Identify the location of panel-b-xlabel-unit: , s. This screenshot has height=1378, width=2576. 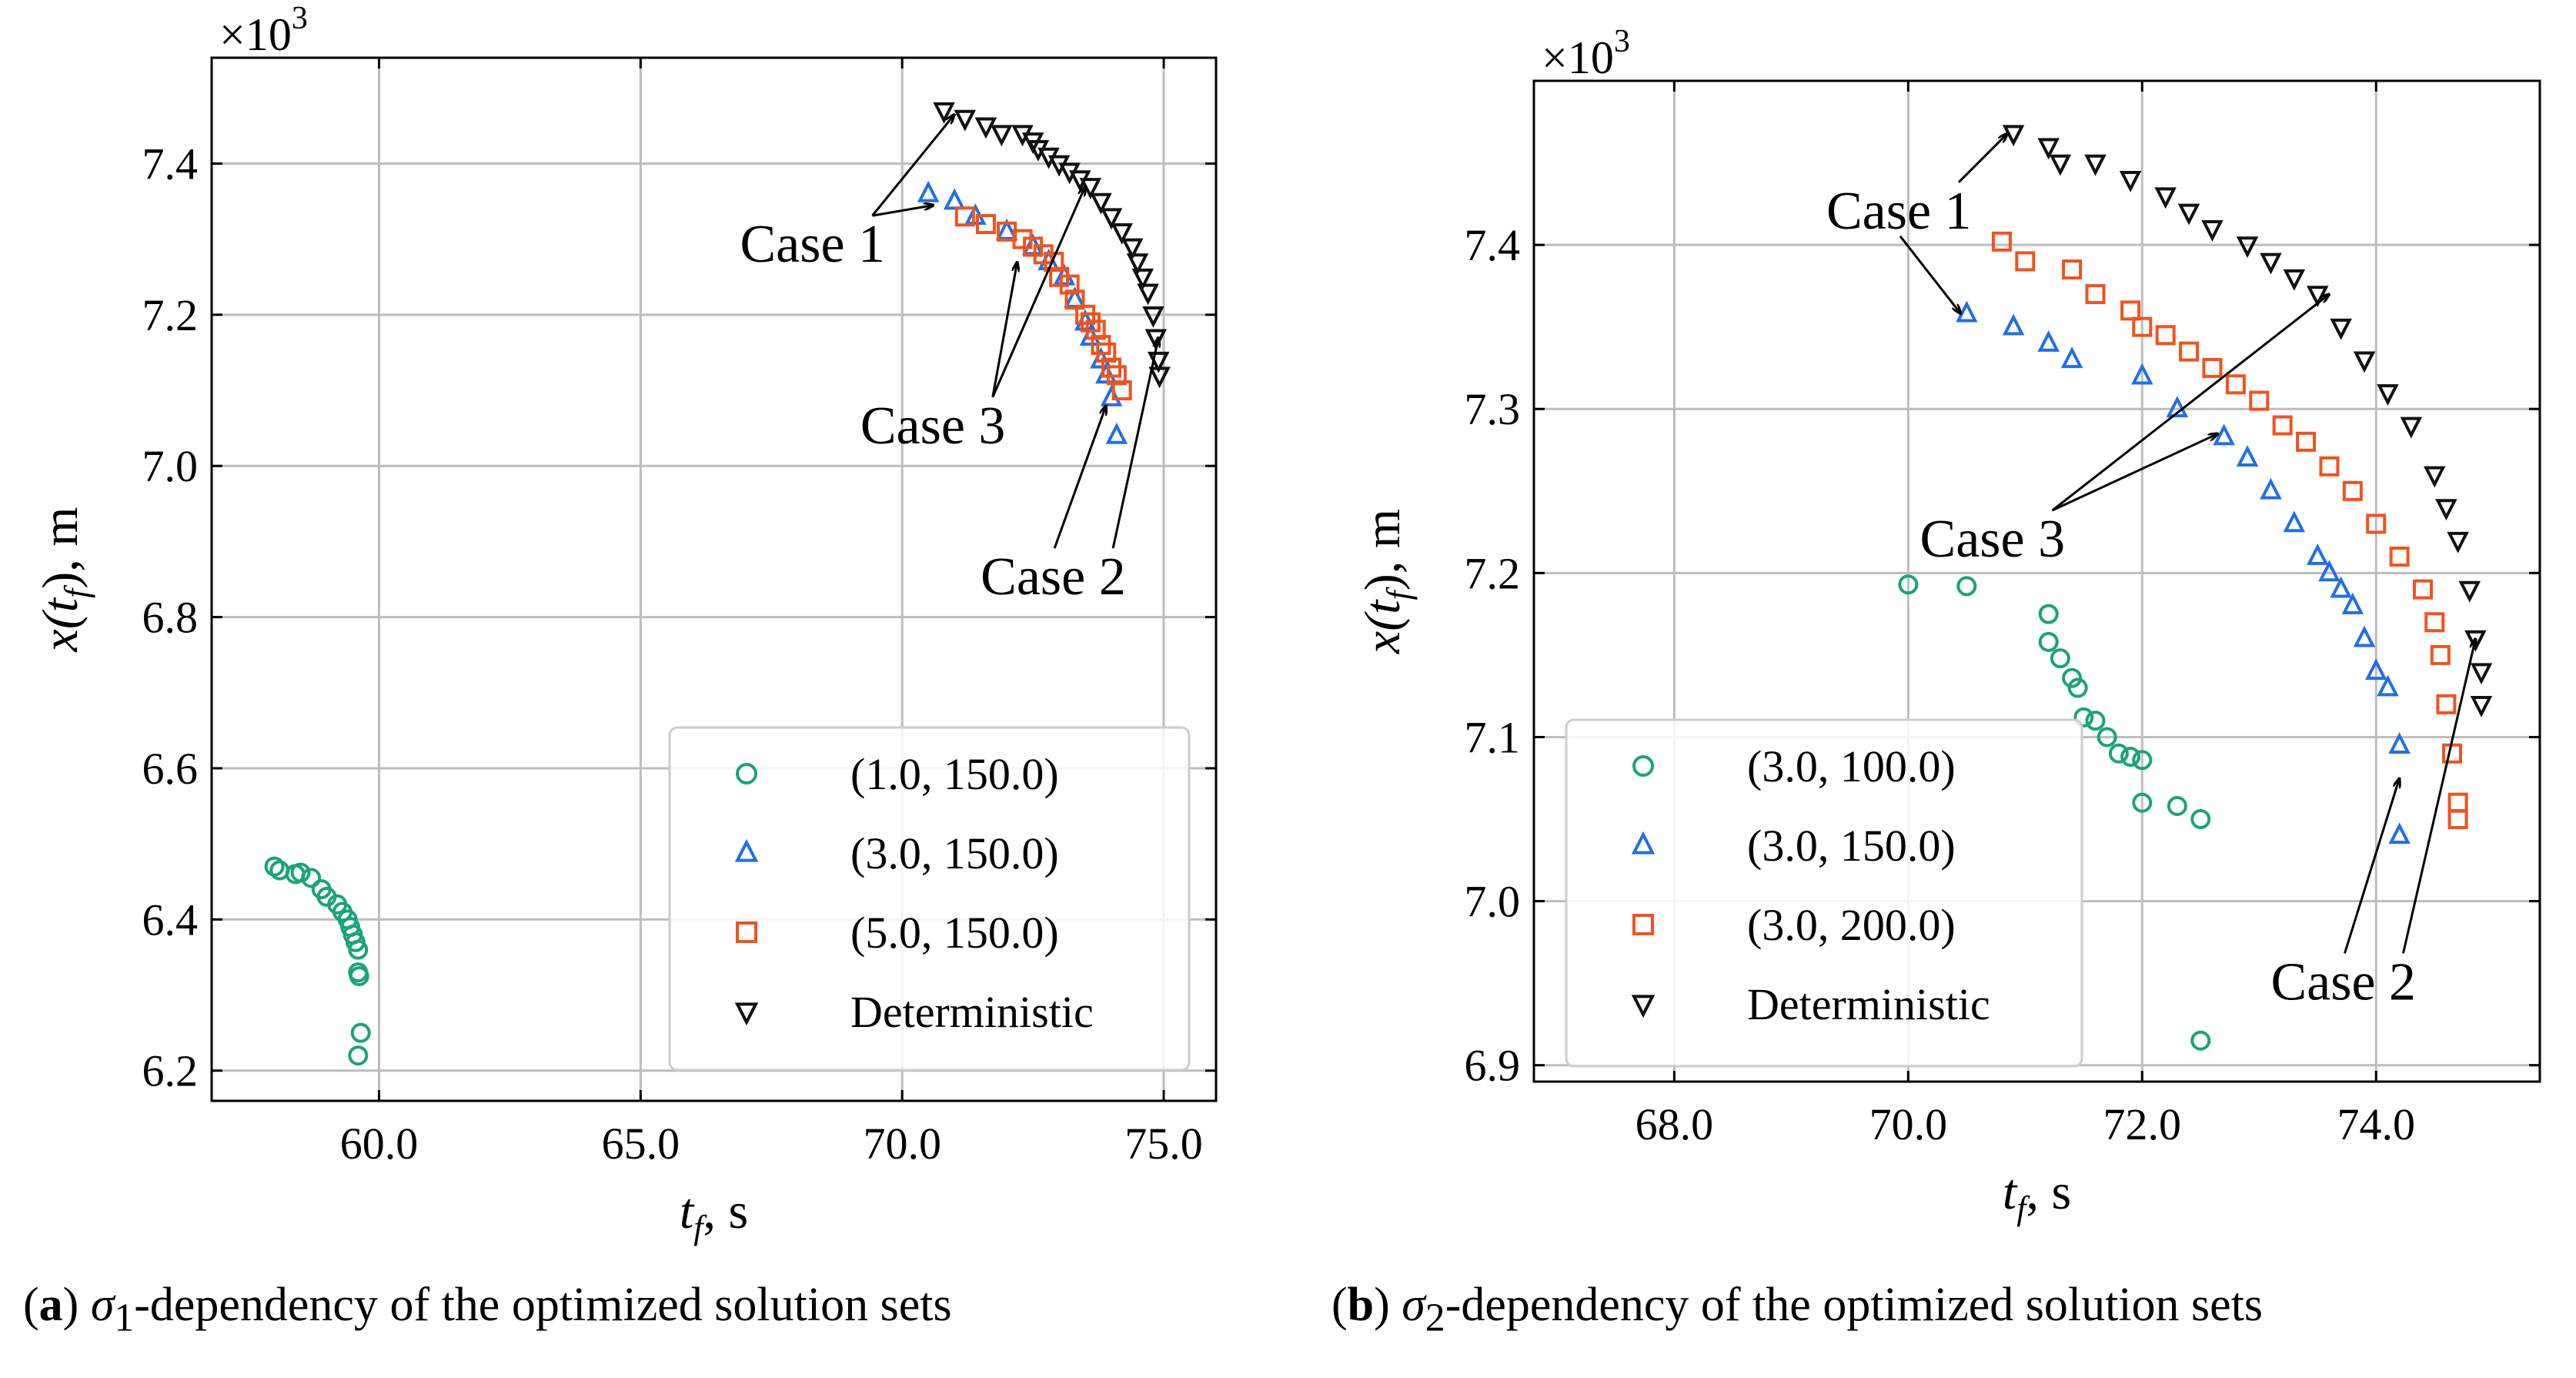
(2048, 1192).